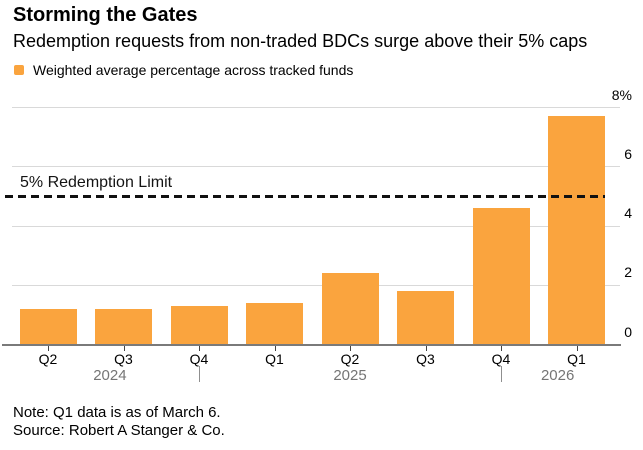 Image resolution: width=643 pixels, height=450 pixels. I want to click on y-axis-label: 6, so click(628, 153).